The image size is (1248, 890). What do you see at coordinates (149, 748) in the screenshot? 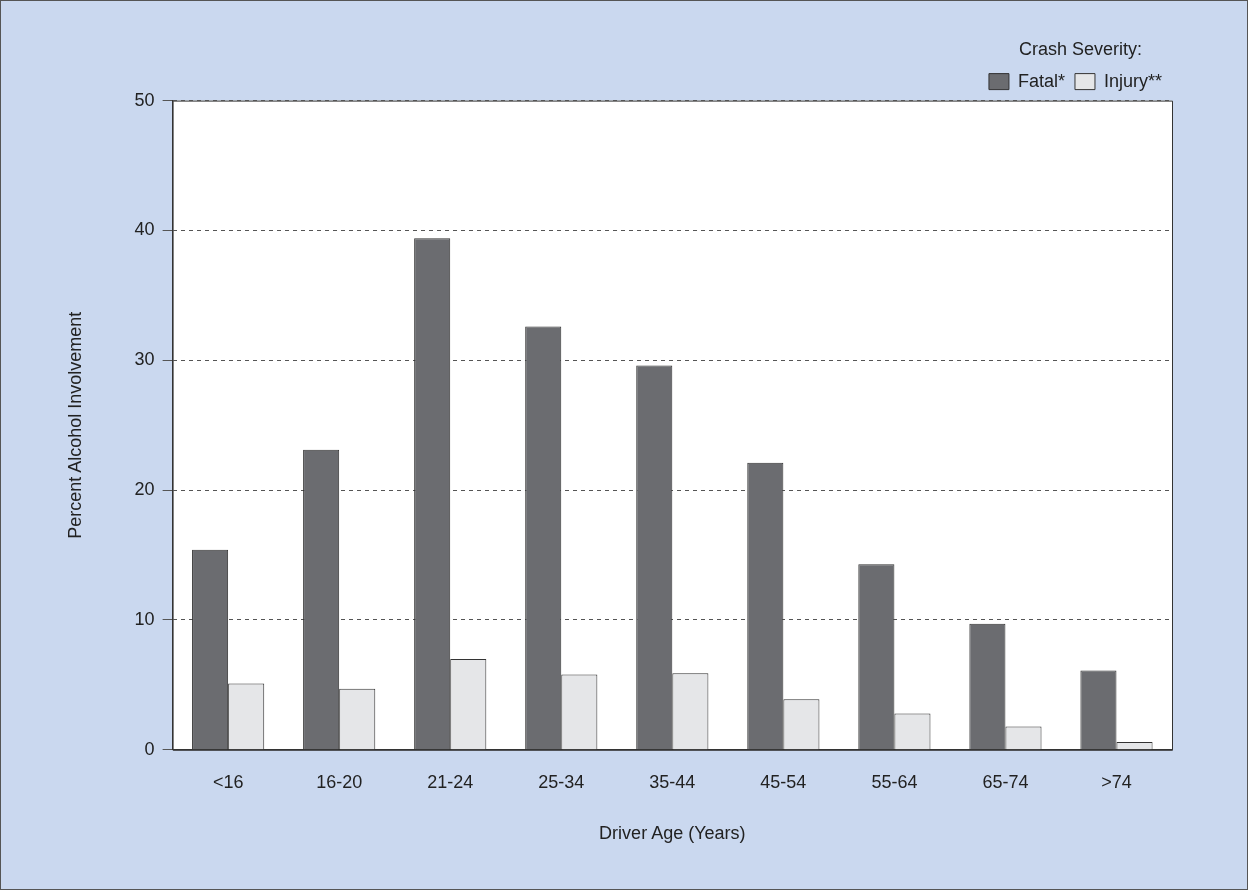
I see `y-tick-label: 0` at bounding box center [149, 748].